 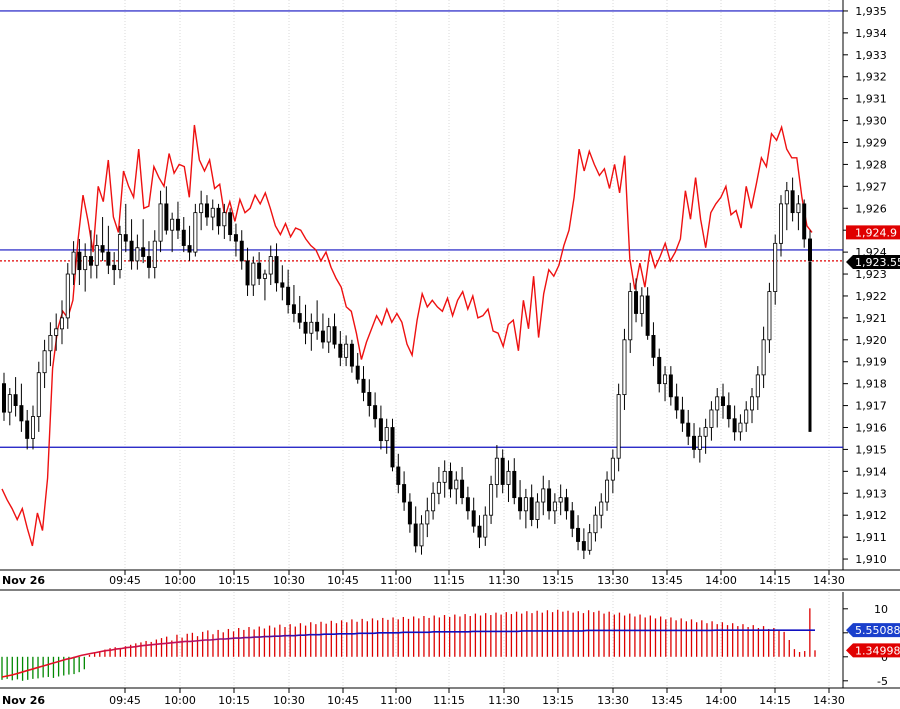 What do you see at coordinates (396, 700) in the screenshot?
I see `indicator-x-tick-label: 11:00` at bounding box center [396, 700].